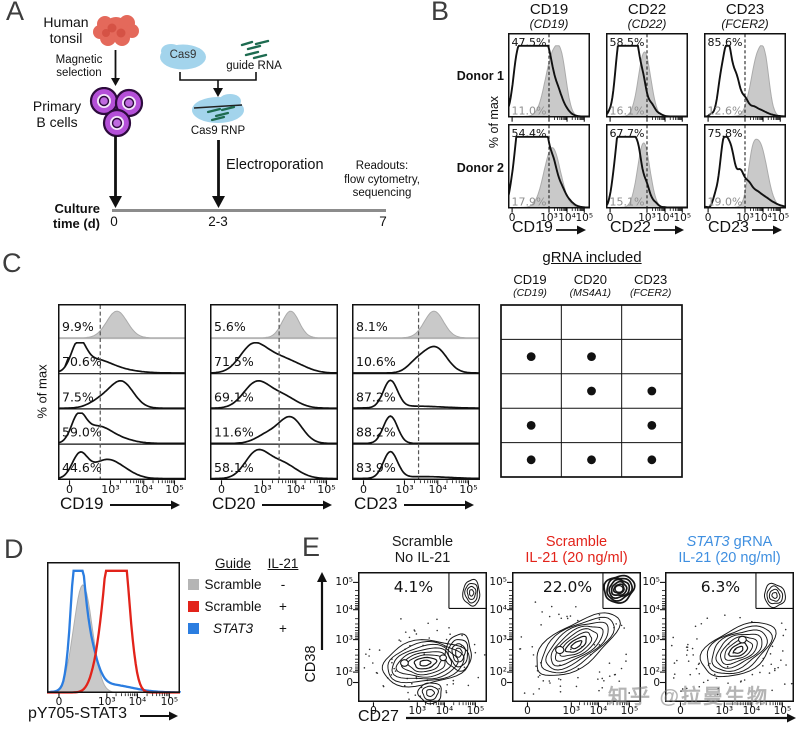 The image size is (800, 729). I want to click on svg-text: 9.9%, so click(78, 326).